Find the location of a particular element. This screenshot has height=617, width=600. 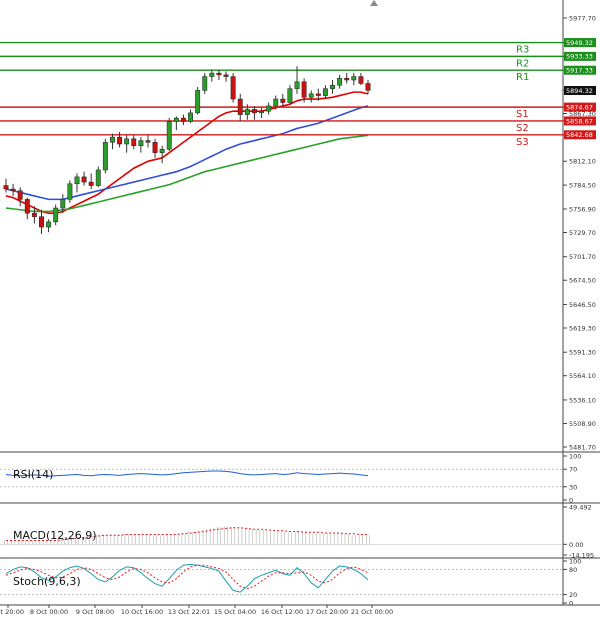

macd-pane: 49.492 0.00 -14.195 MACD(12,26,9) is located at coordinates (297, 532).